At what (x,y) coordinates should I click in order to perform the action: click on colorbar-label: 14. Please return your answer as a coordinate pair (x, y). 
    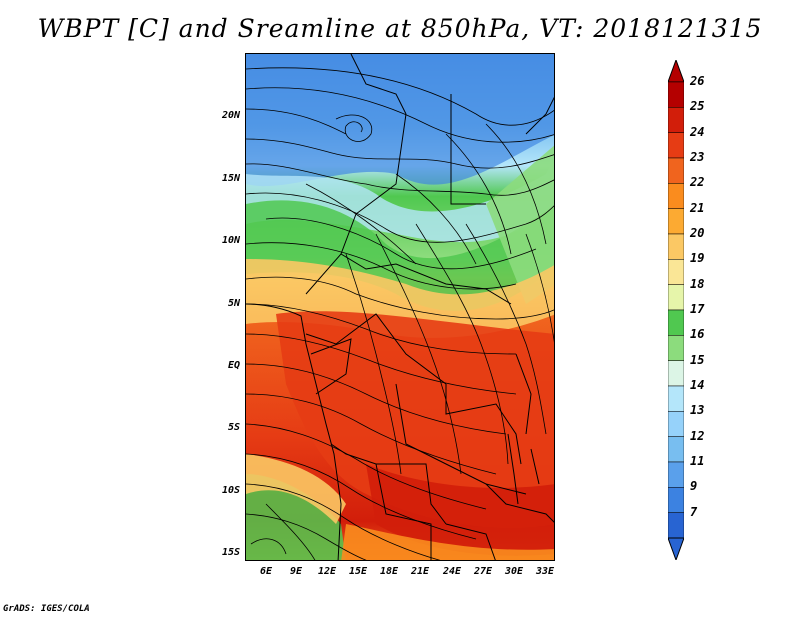
    Looking at the image, I should click on (697, 385).